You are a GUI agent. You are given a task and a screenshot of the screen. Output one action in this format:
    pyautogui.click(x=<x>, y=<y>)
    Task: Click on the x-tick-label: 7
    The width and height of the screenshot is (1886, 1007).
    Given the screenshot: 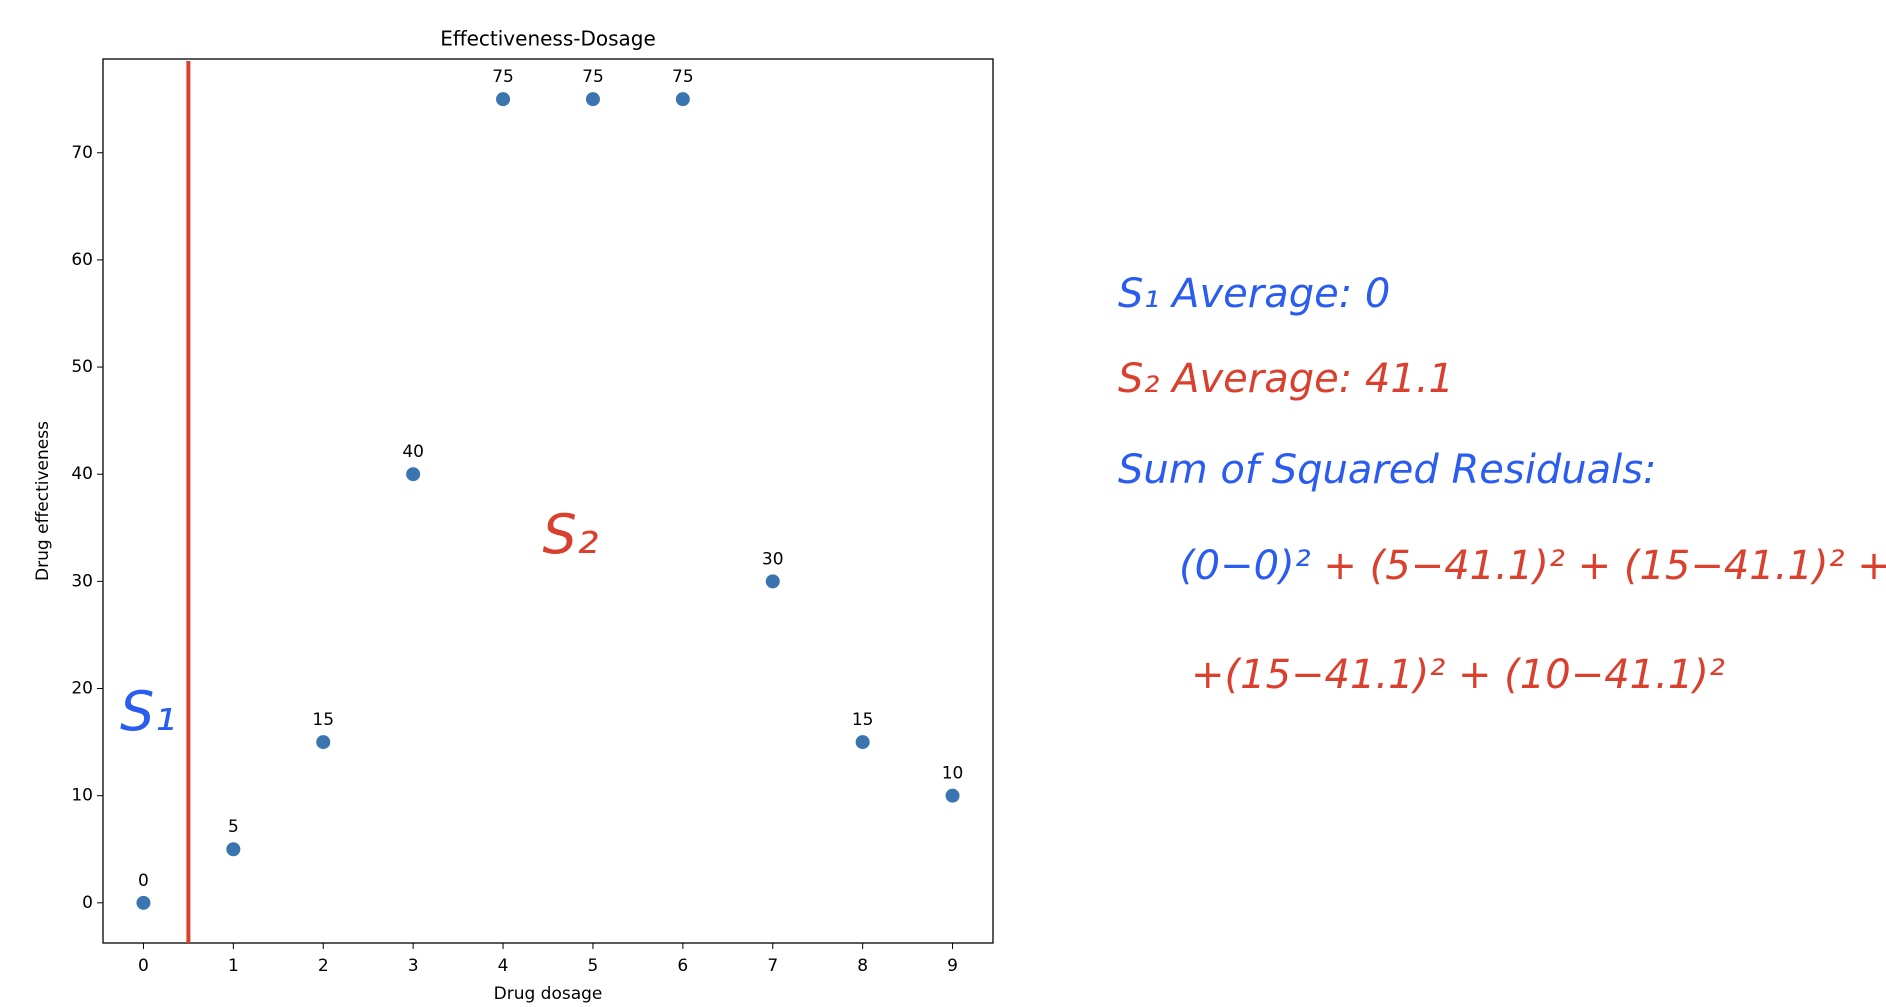 What is the action you would take?
    pyautogui.click(x=772, y=966)
    